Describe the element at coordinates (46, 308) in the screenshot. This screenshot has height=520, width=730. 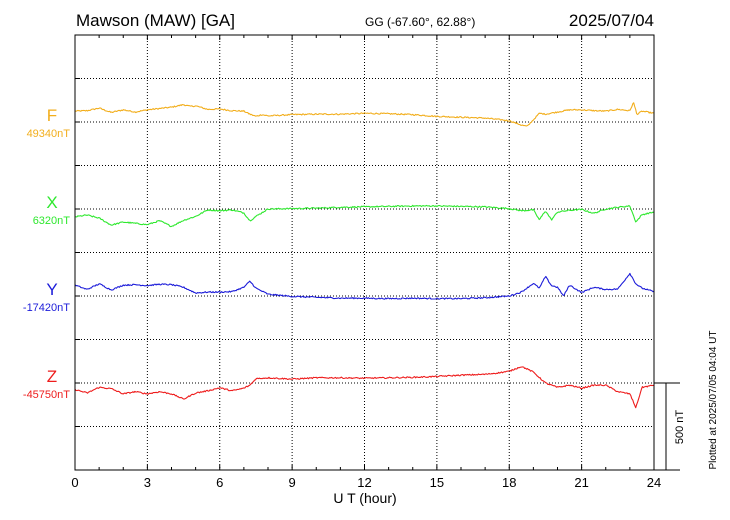
I see `series-baseline-y: -17420nT` at that location.